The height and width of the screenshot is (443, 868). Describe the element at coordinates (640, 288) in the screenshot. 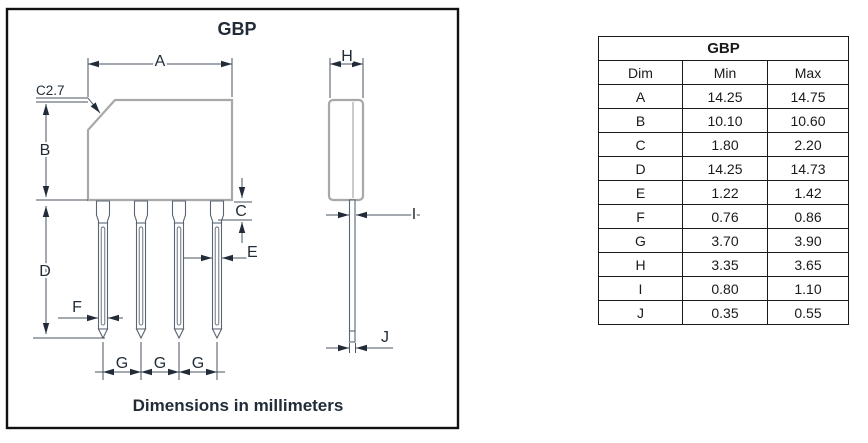

I see `dim-cell: I` at that location.